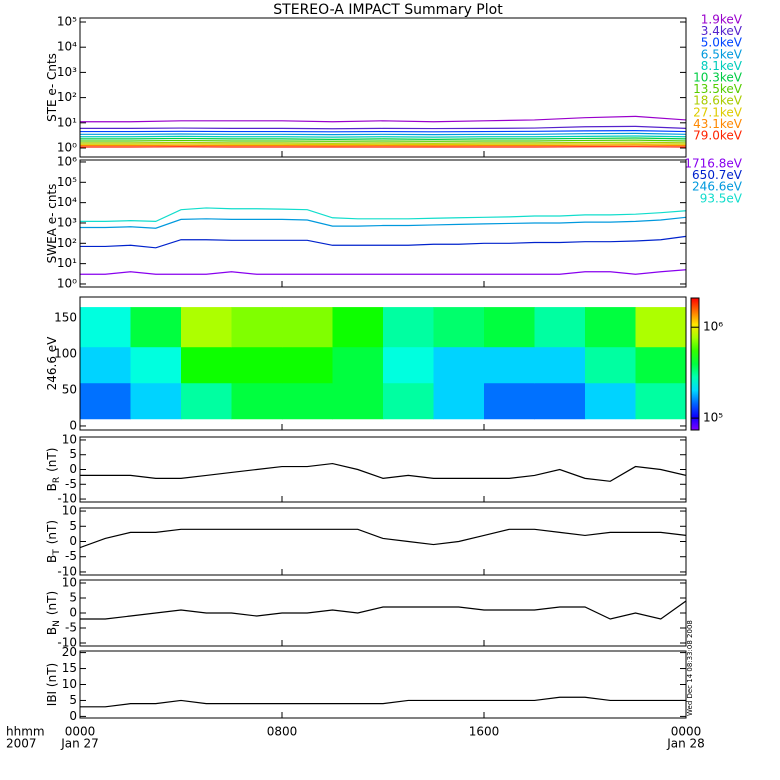 The image size is (780, 780). Describe the element at coordinates (722, 54) in the screenshot. I see `legend-label: 6.5keV` at that location.